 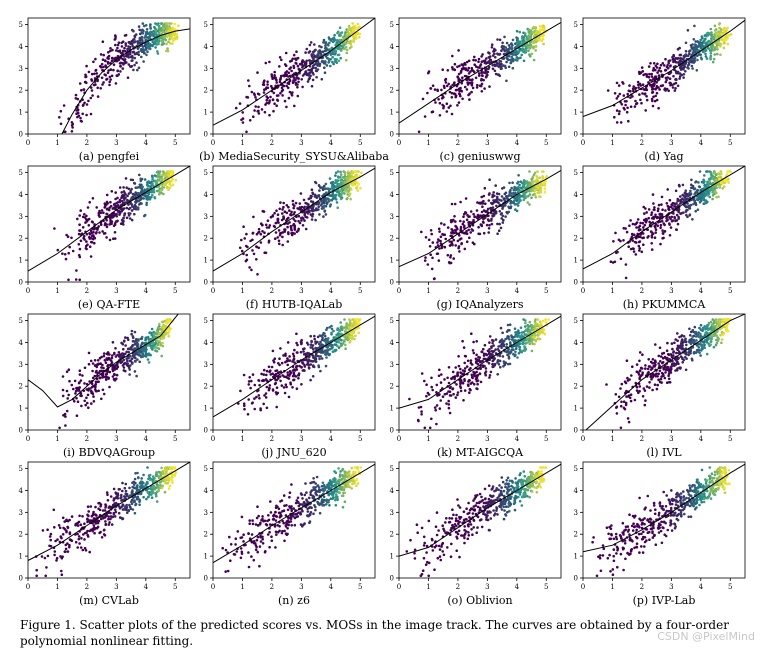 I want to click on y-tick-label: 0, so click(x=392, y=135).